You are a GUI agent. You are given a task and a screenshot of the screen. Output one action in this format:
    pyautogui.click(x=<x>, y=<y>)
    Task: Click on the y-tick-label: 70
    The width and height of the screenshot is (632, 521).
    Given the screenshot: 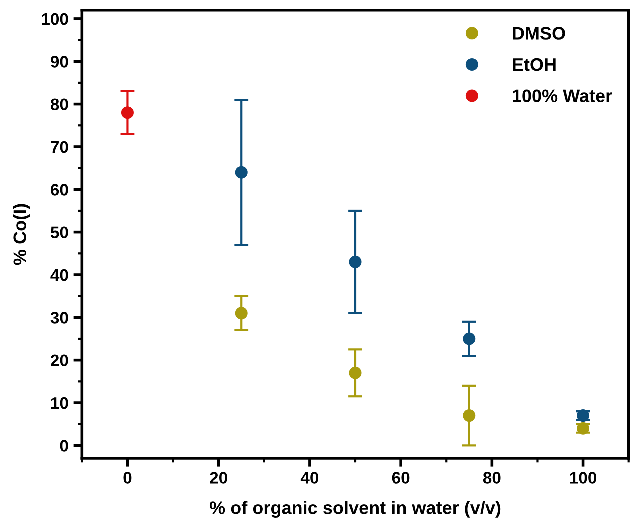 What is the action you would take?
    pyautogui.click(x=59, y=147)
    